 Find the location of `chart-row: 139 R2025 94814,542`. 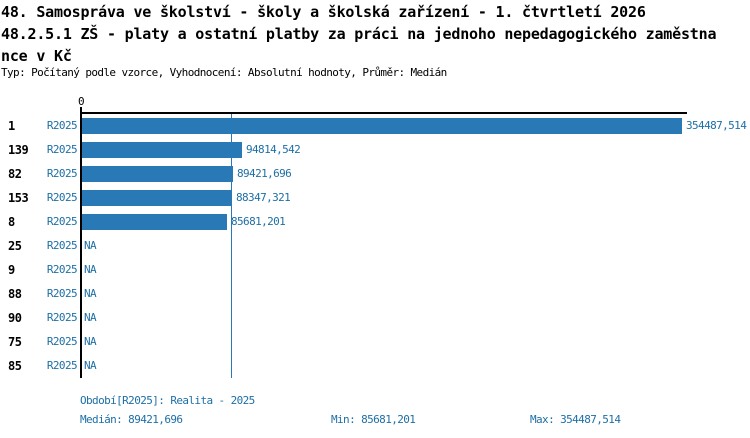

chart-row: 139 R2025 94814,542 is located at coordinates (375, 150).